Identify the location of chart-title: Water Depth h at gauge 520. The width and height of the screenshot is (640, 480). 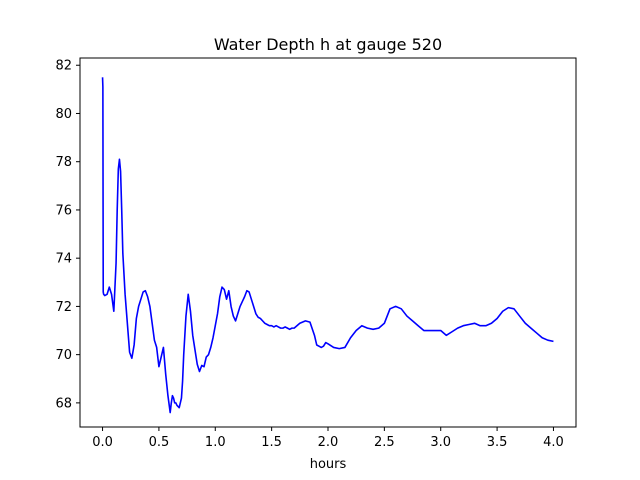
(328, 44).